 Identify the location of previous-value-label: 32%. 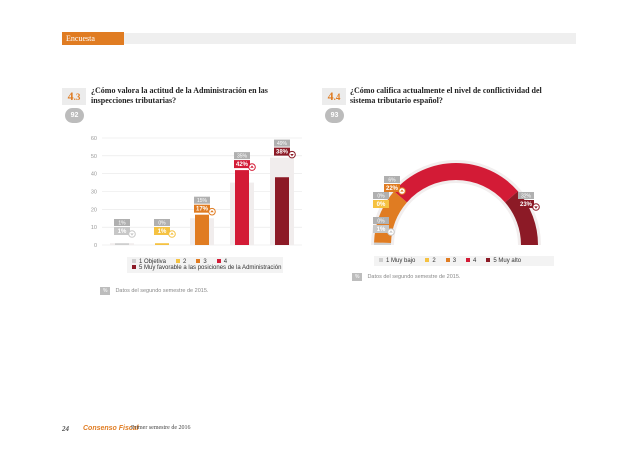
(526, 196).